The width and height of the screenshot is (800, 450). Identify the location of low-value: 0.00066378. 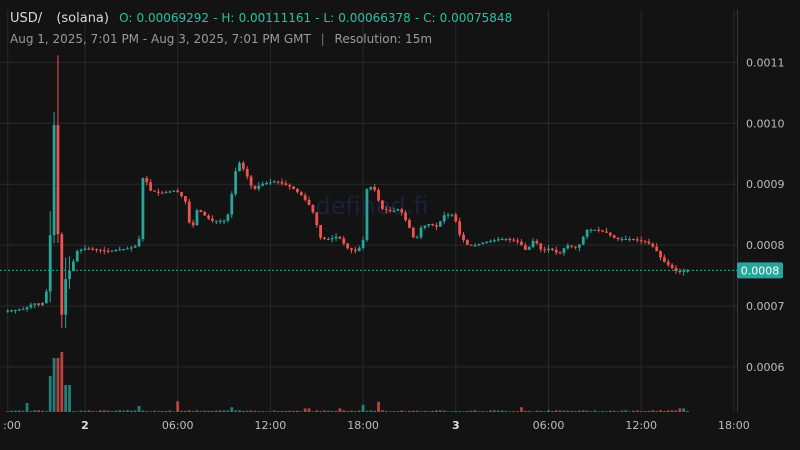
(374, 18).